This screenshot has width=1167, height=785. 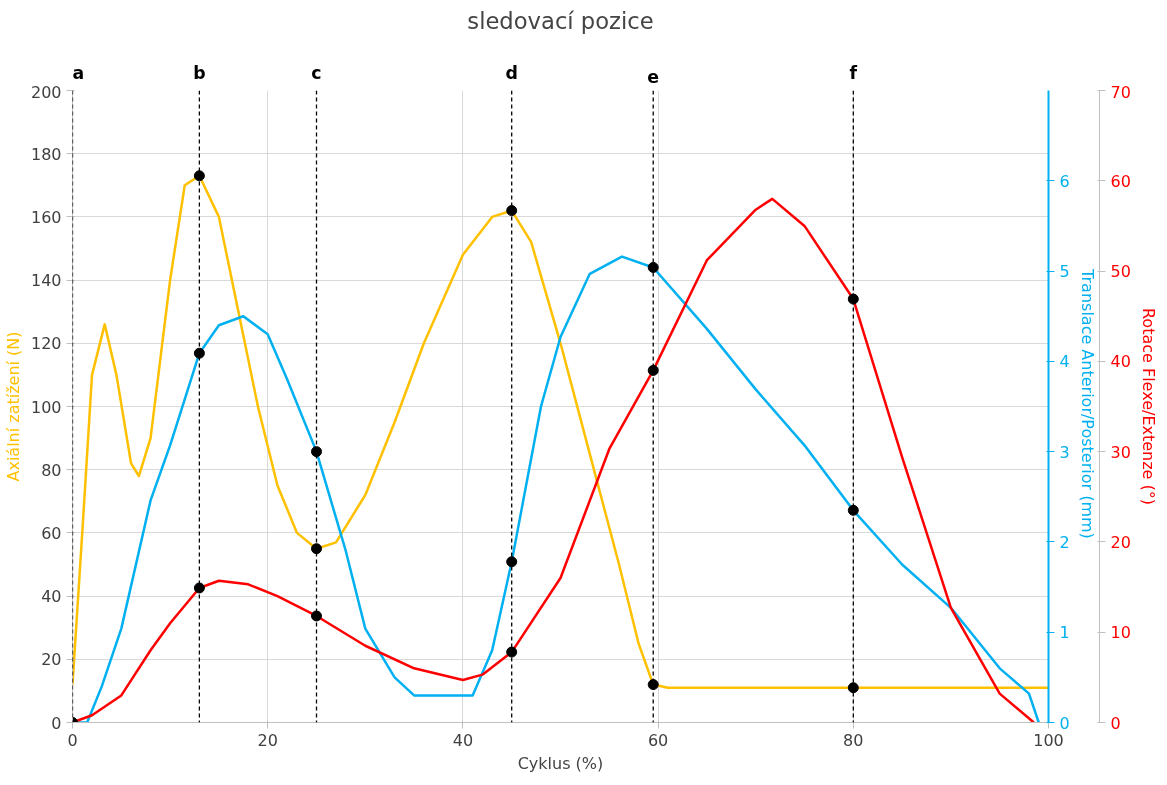 I want to click on y2-axis-title: Translace Anterior/Posterior (mm), so click(x=1087, y=403).